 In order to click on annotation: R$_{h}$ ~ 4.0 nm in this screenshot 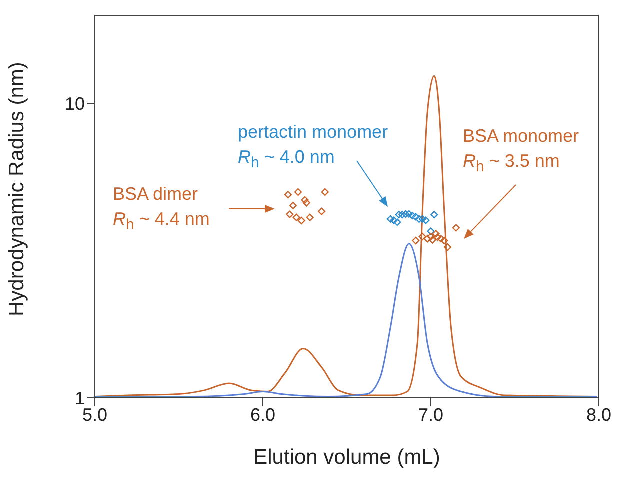, I will do `click(286, 160)`.